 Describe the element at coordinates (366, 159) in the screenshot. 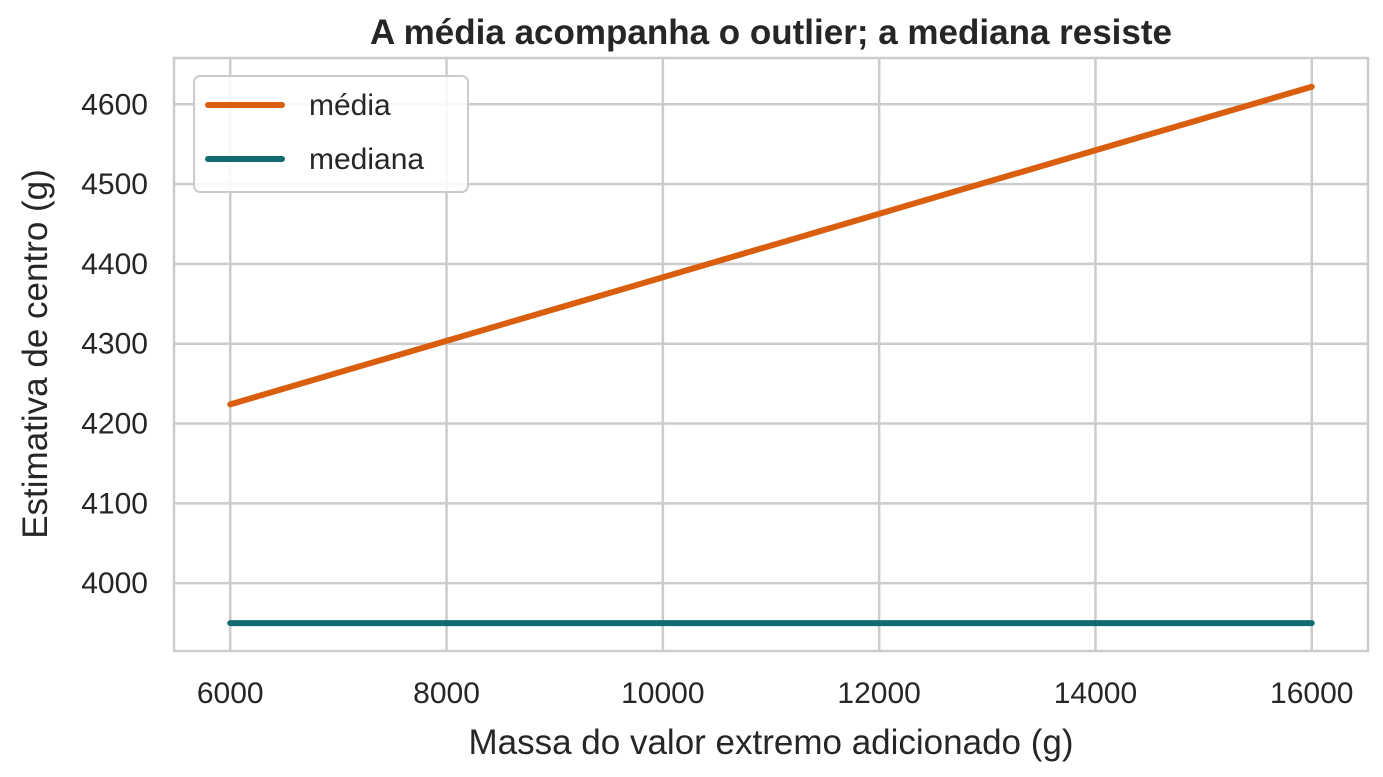

I see `legend-label: mediana` at that location.